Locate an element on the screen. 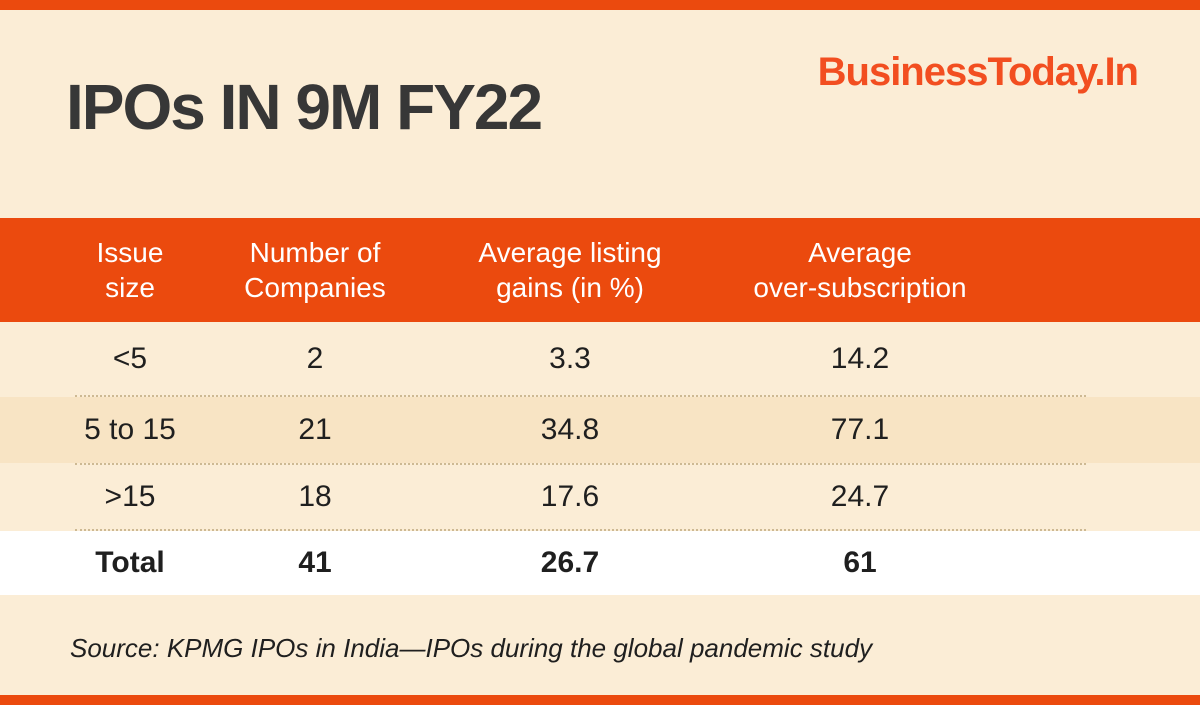 The width and height of the screenshot is (1200, 705). table-row: <5 2 3.3 14.2 is located at coordinates (600, 358).